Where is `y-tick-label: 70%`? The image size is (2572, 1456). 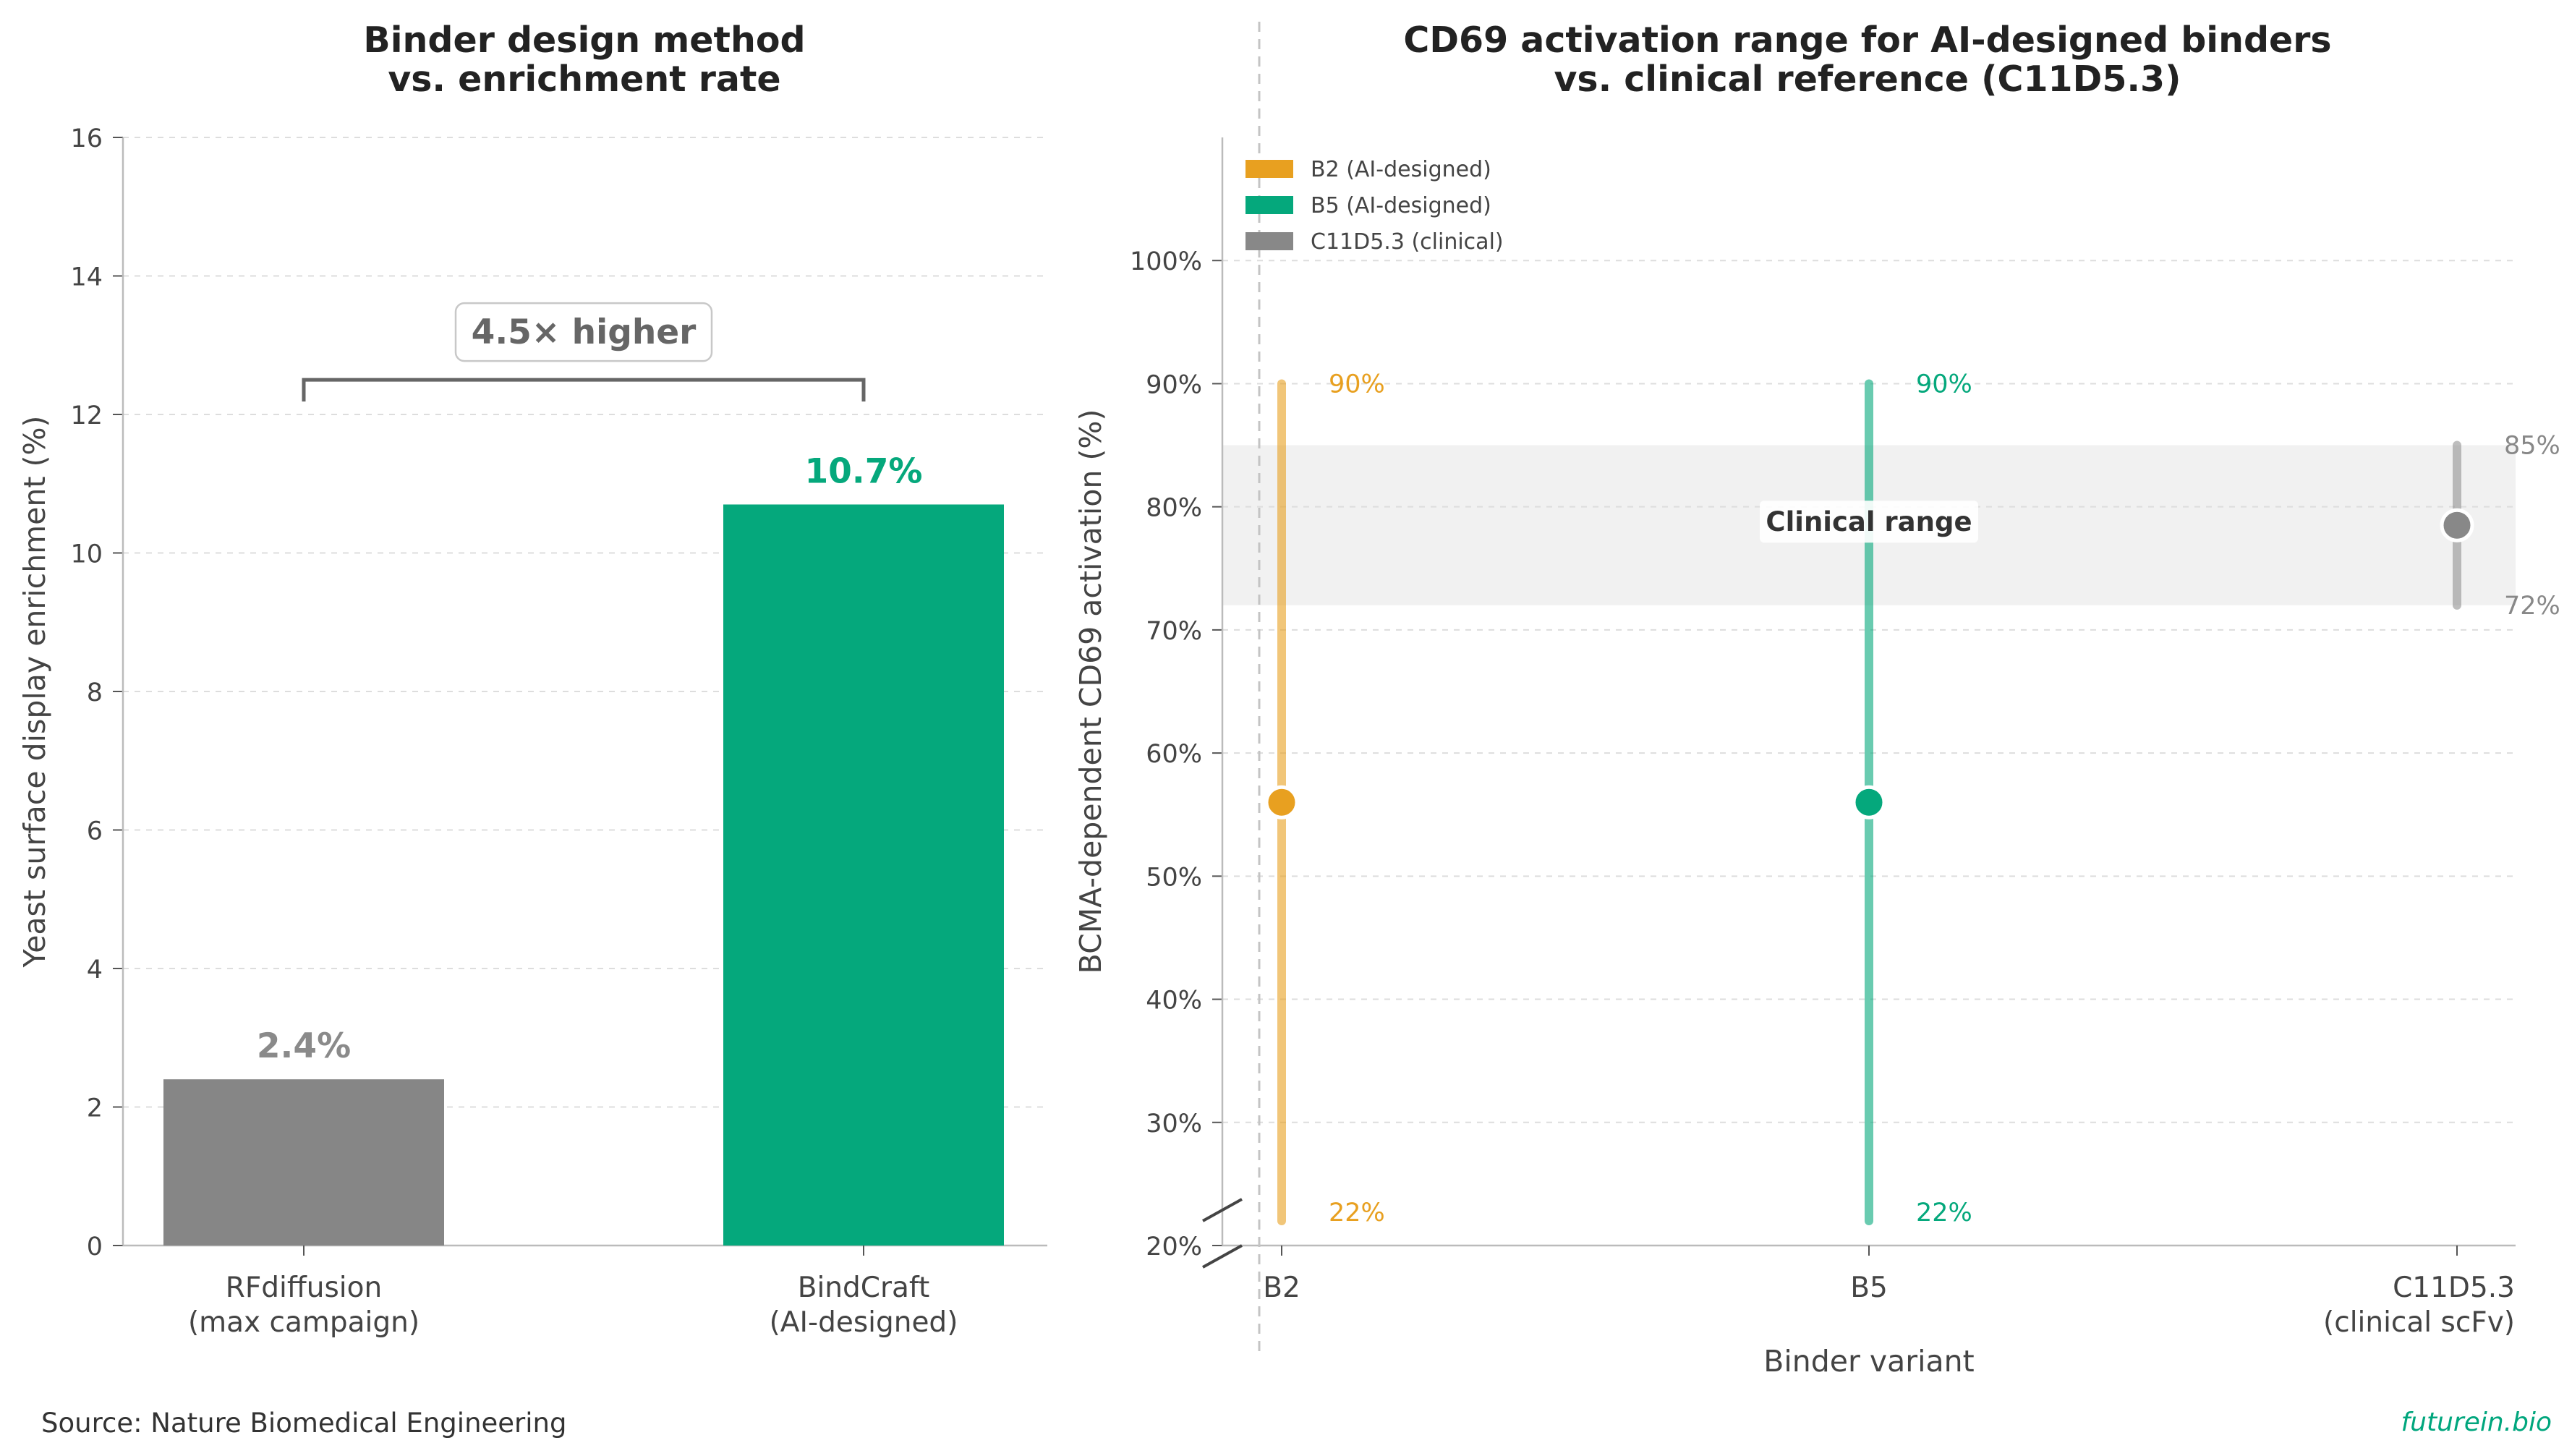 y-tick-label: 70% is located at coordinates (1174, 631).